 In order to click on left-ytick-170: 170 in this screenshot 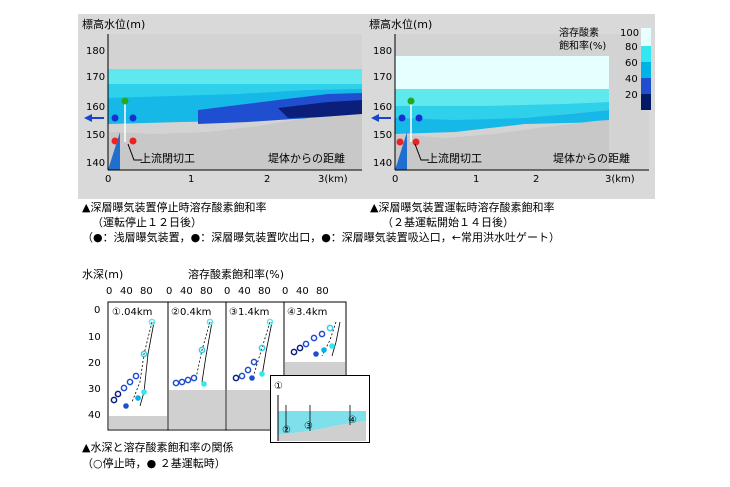, I will do `click(95, 77)`.